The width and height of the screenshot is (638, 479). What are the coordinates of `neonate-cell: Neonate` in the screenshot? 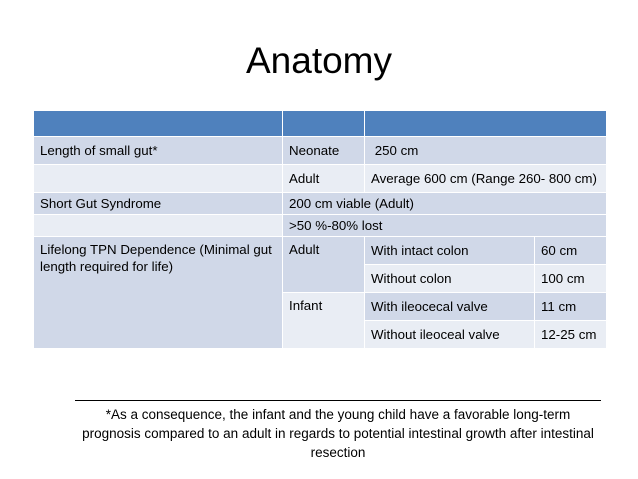 It's located at (323, 150).